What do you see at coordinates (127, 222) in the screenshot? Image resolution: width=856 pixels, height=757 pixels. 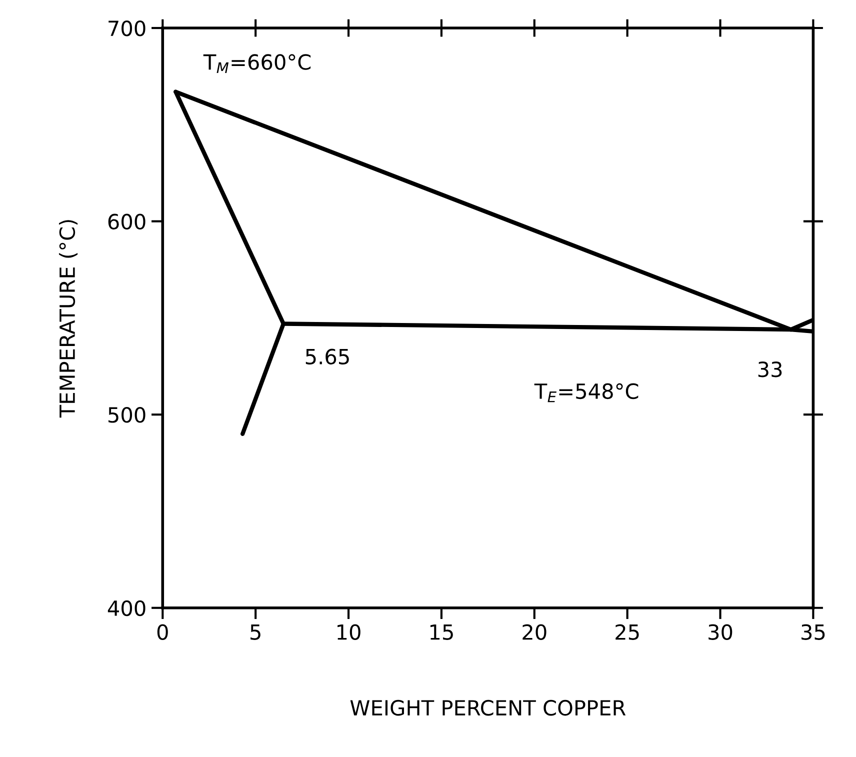 I see `y-tick-label: 600` at bounding box center [127, 222].